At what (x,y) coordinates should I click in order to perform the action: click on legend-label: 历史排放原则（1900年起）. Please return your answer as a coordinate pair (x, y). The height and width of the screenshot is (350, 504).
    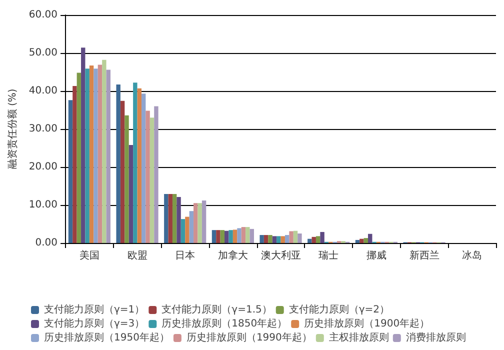
    Looking at the image, I should click on (367, 324).